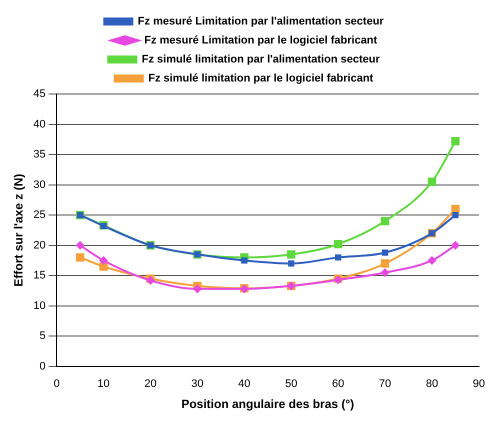 The height and width of the screenshot is (424, 496). I want to click on legend-label: Fz simulé limitation par le logiciel fabricant, so click(261, 78).